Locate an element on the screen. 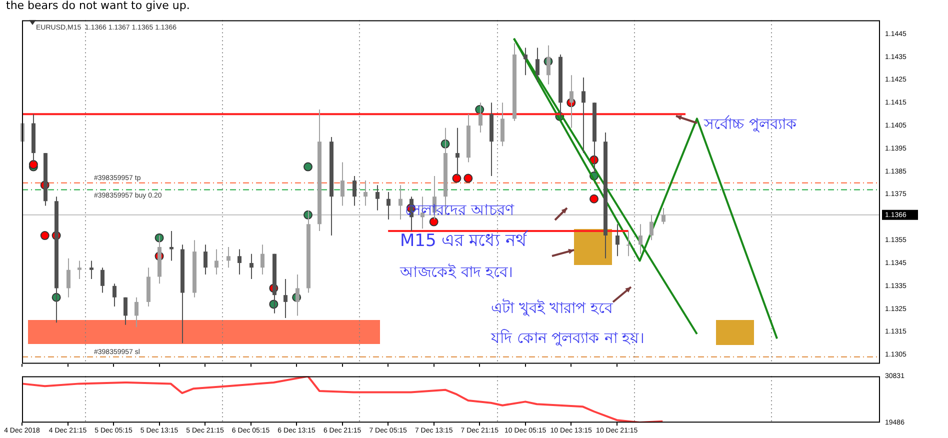 Image resolution: width=948 pixels, height=438 pixels. annotation: এটা খুবই খারাপ হবে is located at coordinates (551, 308).